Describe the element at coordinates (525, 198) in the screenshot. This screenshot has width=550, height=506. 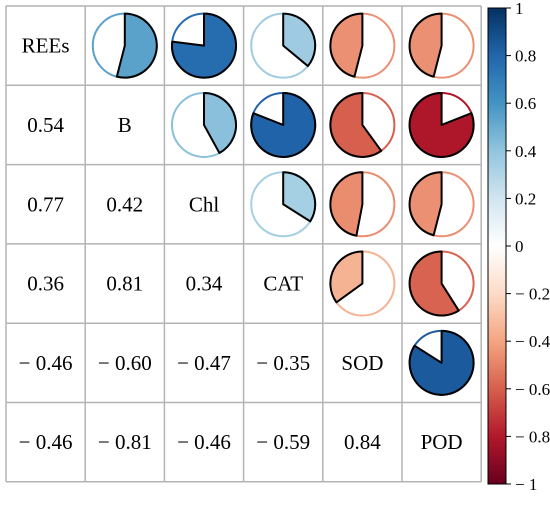
I see `colorbar-tick-label: 0.2` at that location.